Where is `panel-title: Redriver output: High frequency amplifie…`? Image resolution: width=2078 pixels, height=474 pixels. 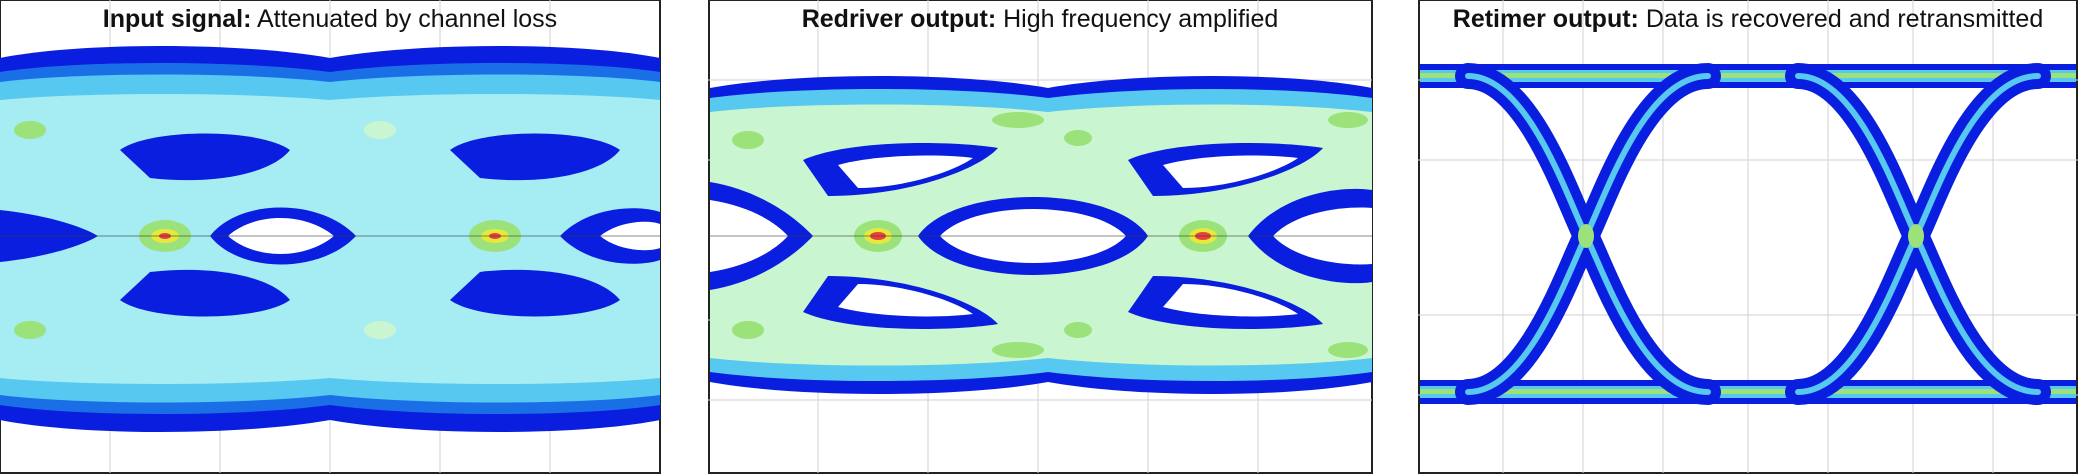 panel-title: Redriver output: High frequency amplifie… is located at coordinates (1040, 19).